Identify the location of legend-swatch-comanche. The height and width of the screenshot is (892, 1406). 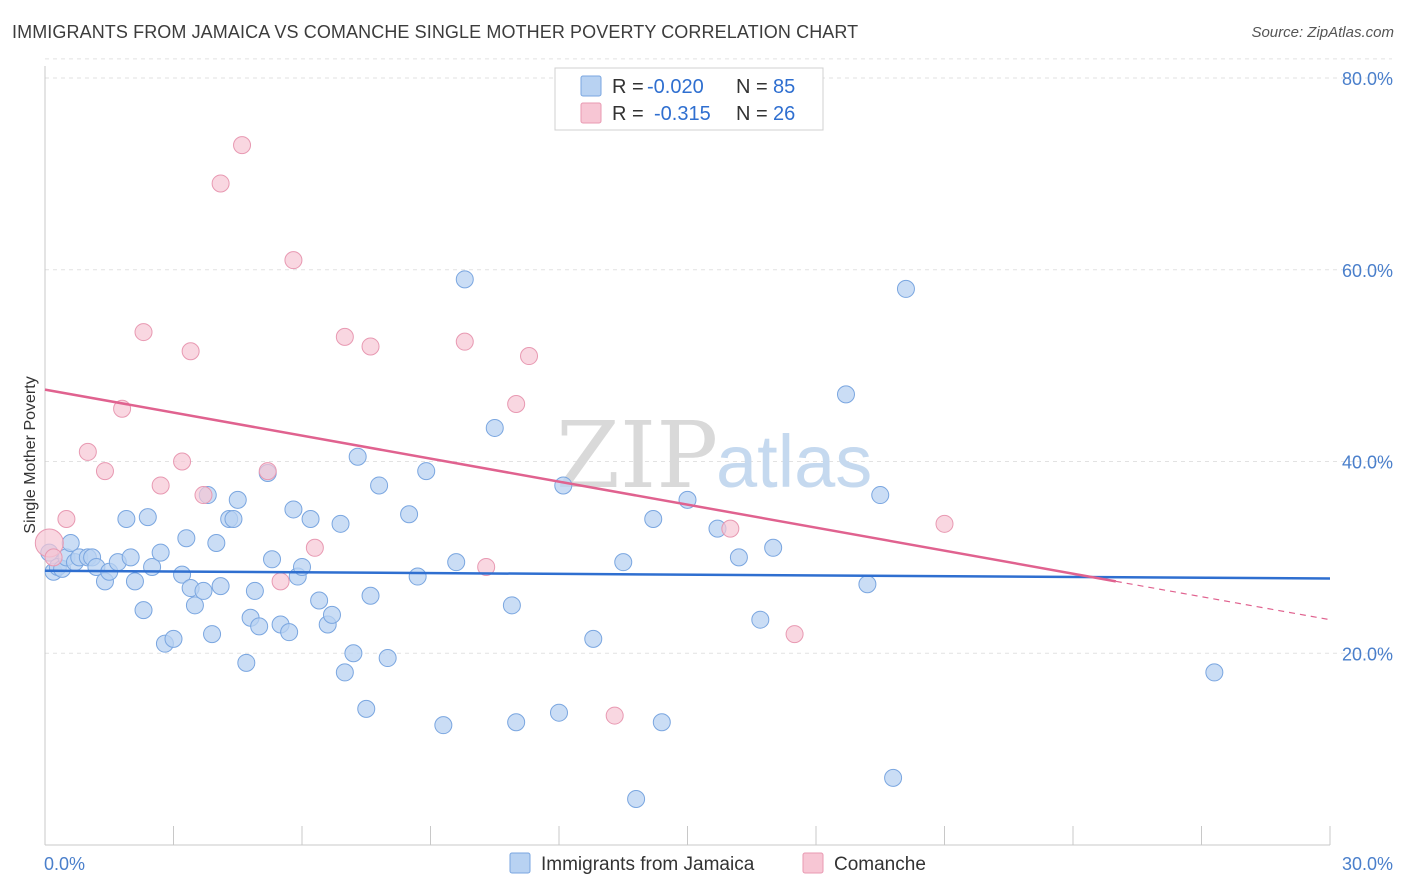
(591, 113).